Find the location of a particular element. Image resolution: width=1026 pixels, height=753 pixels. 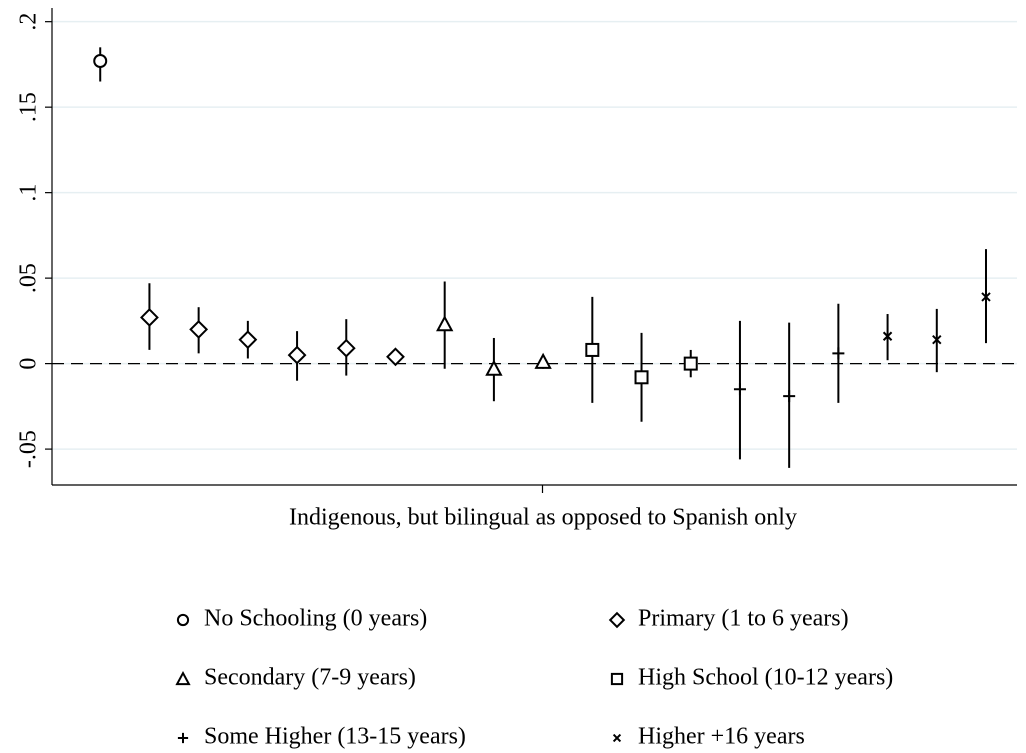

legend-label: No Schooling (0 years) is located at coordinates (315, 619).